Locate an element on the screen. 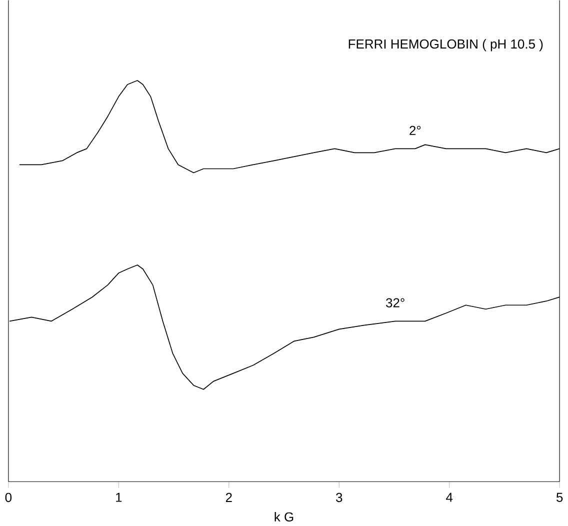 This screenshot has width=568, height=526. x-axis-title: k G is located at coordinates (284, 517).